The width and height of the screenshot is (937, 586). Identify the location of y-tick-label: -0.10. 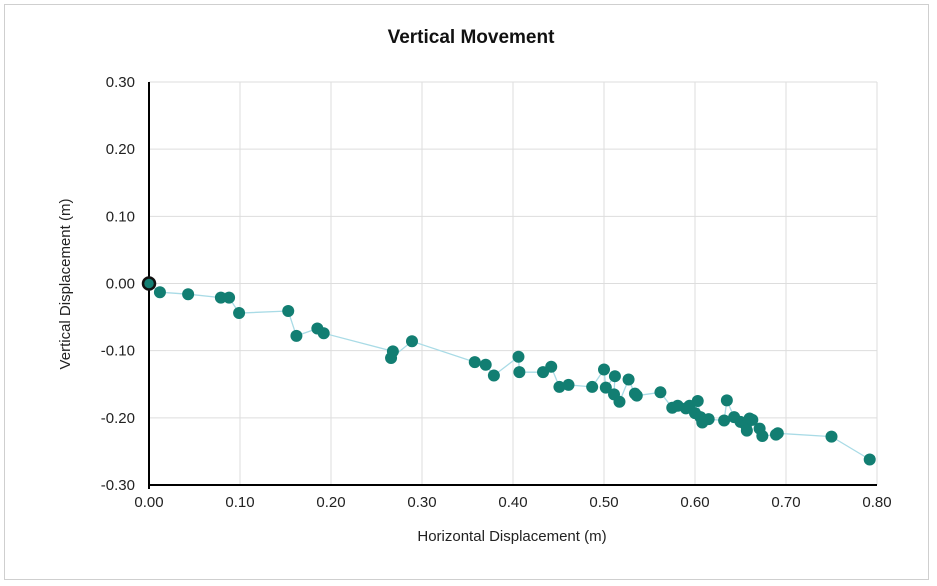
(118, 351).